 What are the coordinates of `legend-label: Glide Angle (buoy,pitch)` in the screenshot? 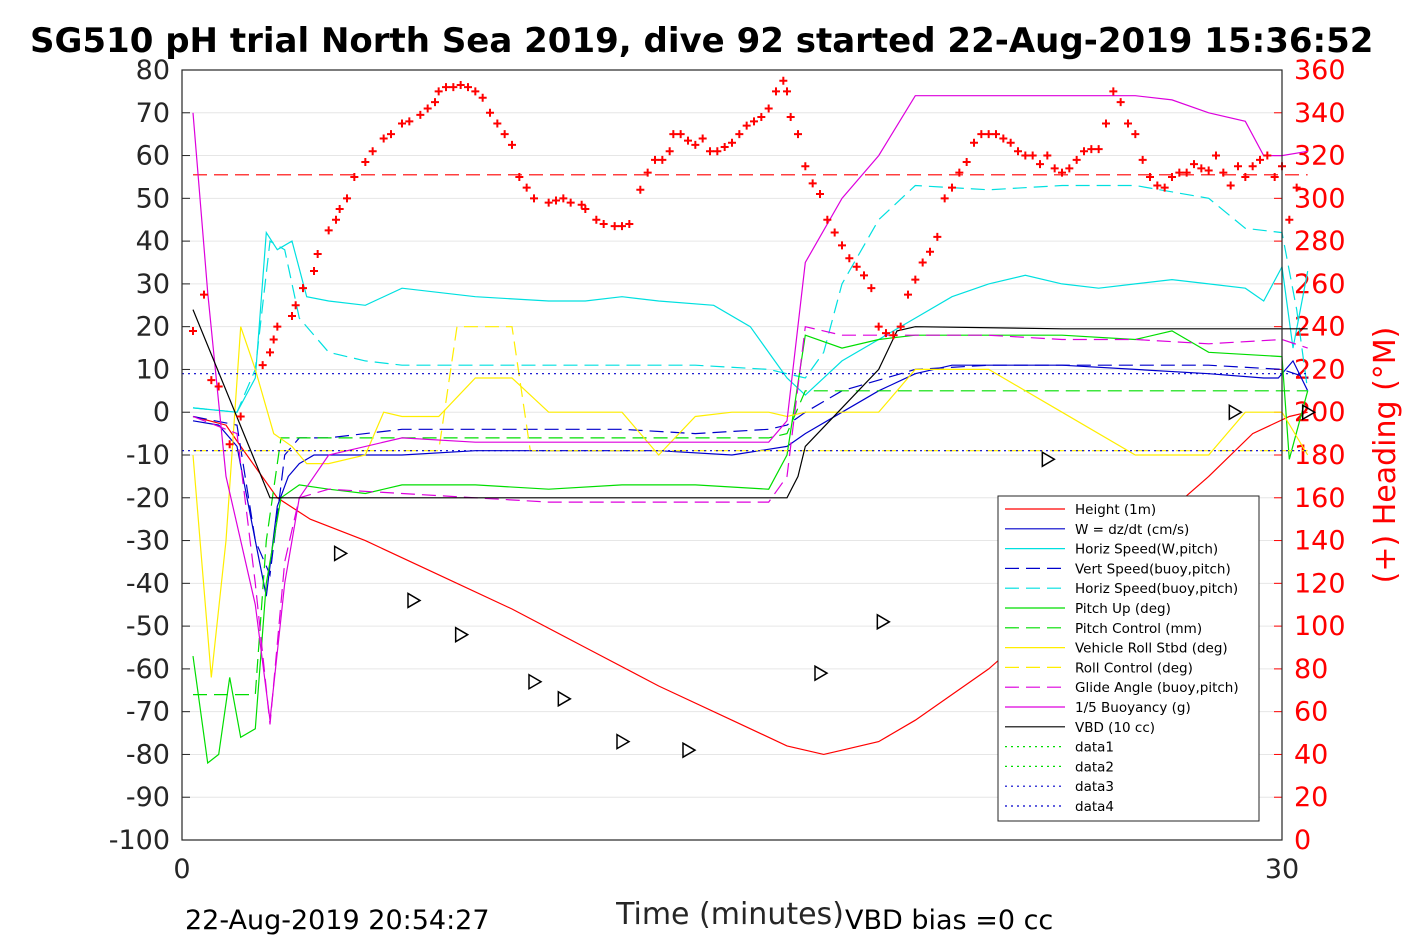 It's located at (1157, 688).